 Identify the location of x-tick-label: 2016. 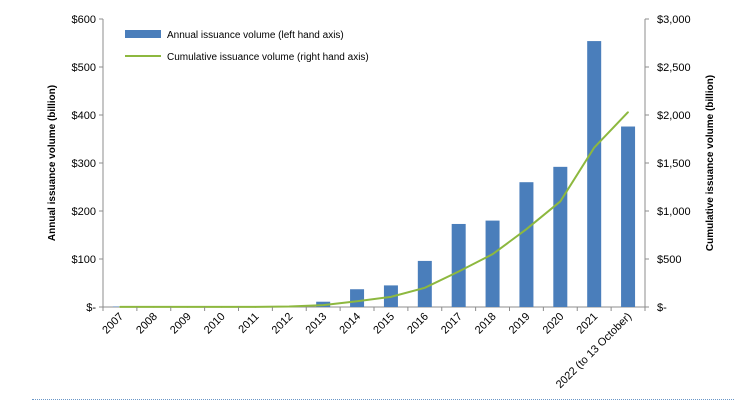
(418, 324).